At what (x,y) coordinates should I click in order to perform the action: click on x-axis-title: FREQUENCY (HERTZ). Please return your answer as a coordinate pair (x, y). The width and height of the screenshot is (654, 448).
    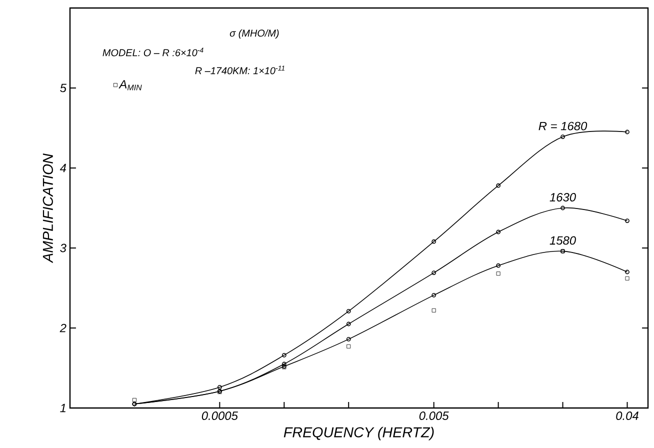
    Looking at the image, I should click on (359, 433).